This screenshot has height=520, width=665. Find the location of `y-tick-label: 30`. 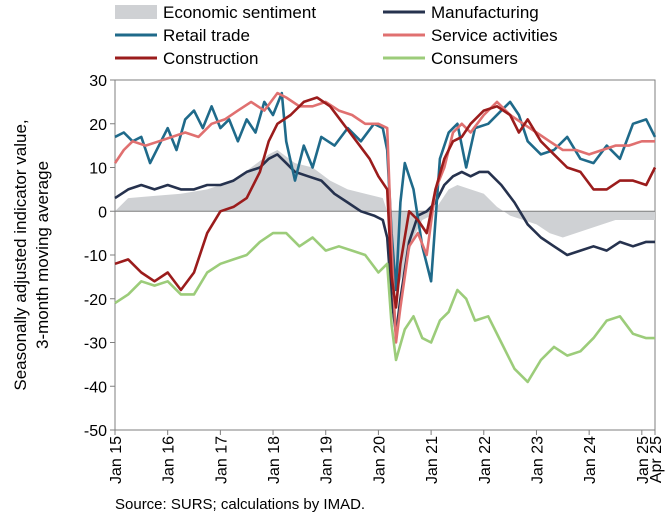

y-tick-label: 30 is located at coordinates (98, 81).